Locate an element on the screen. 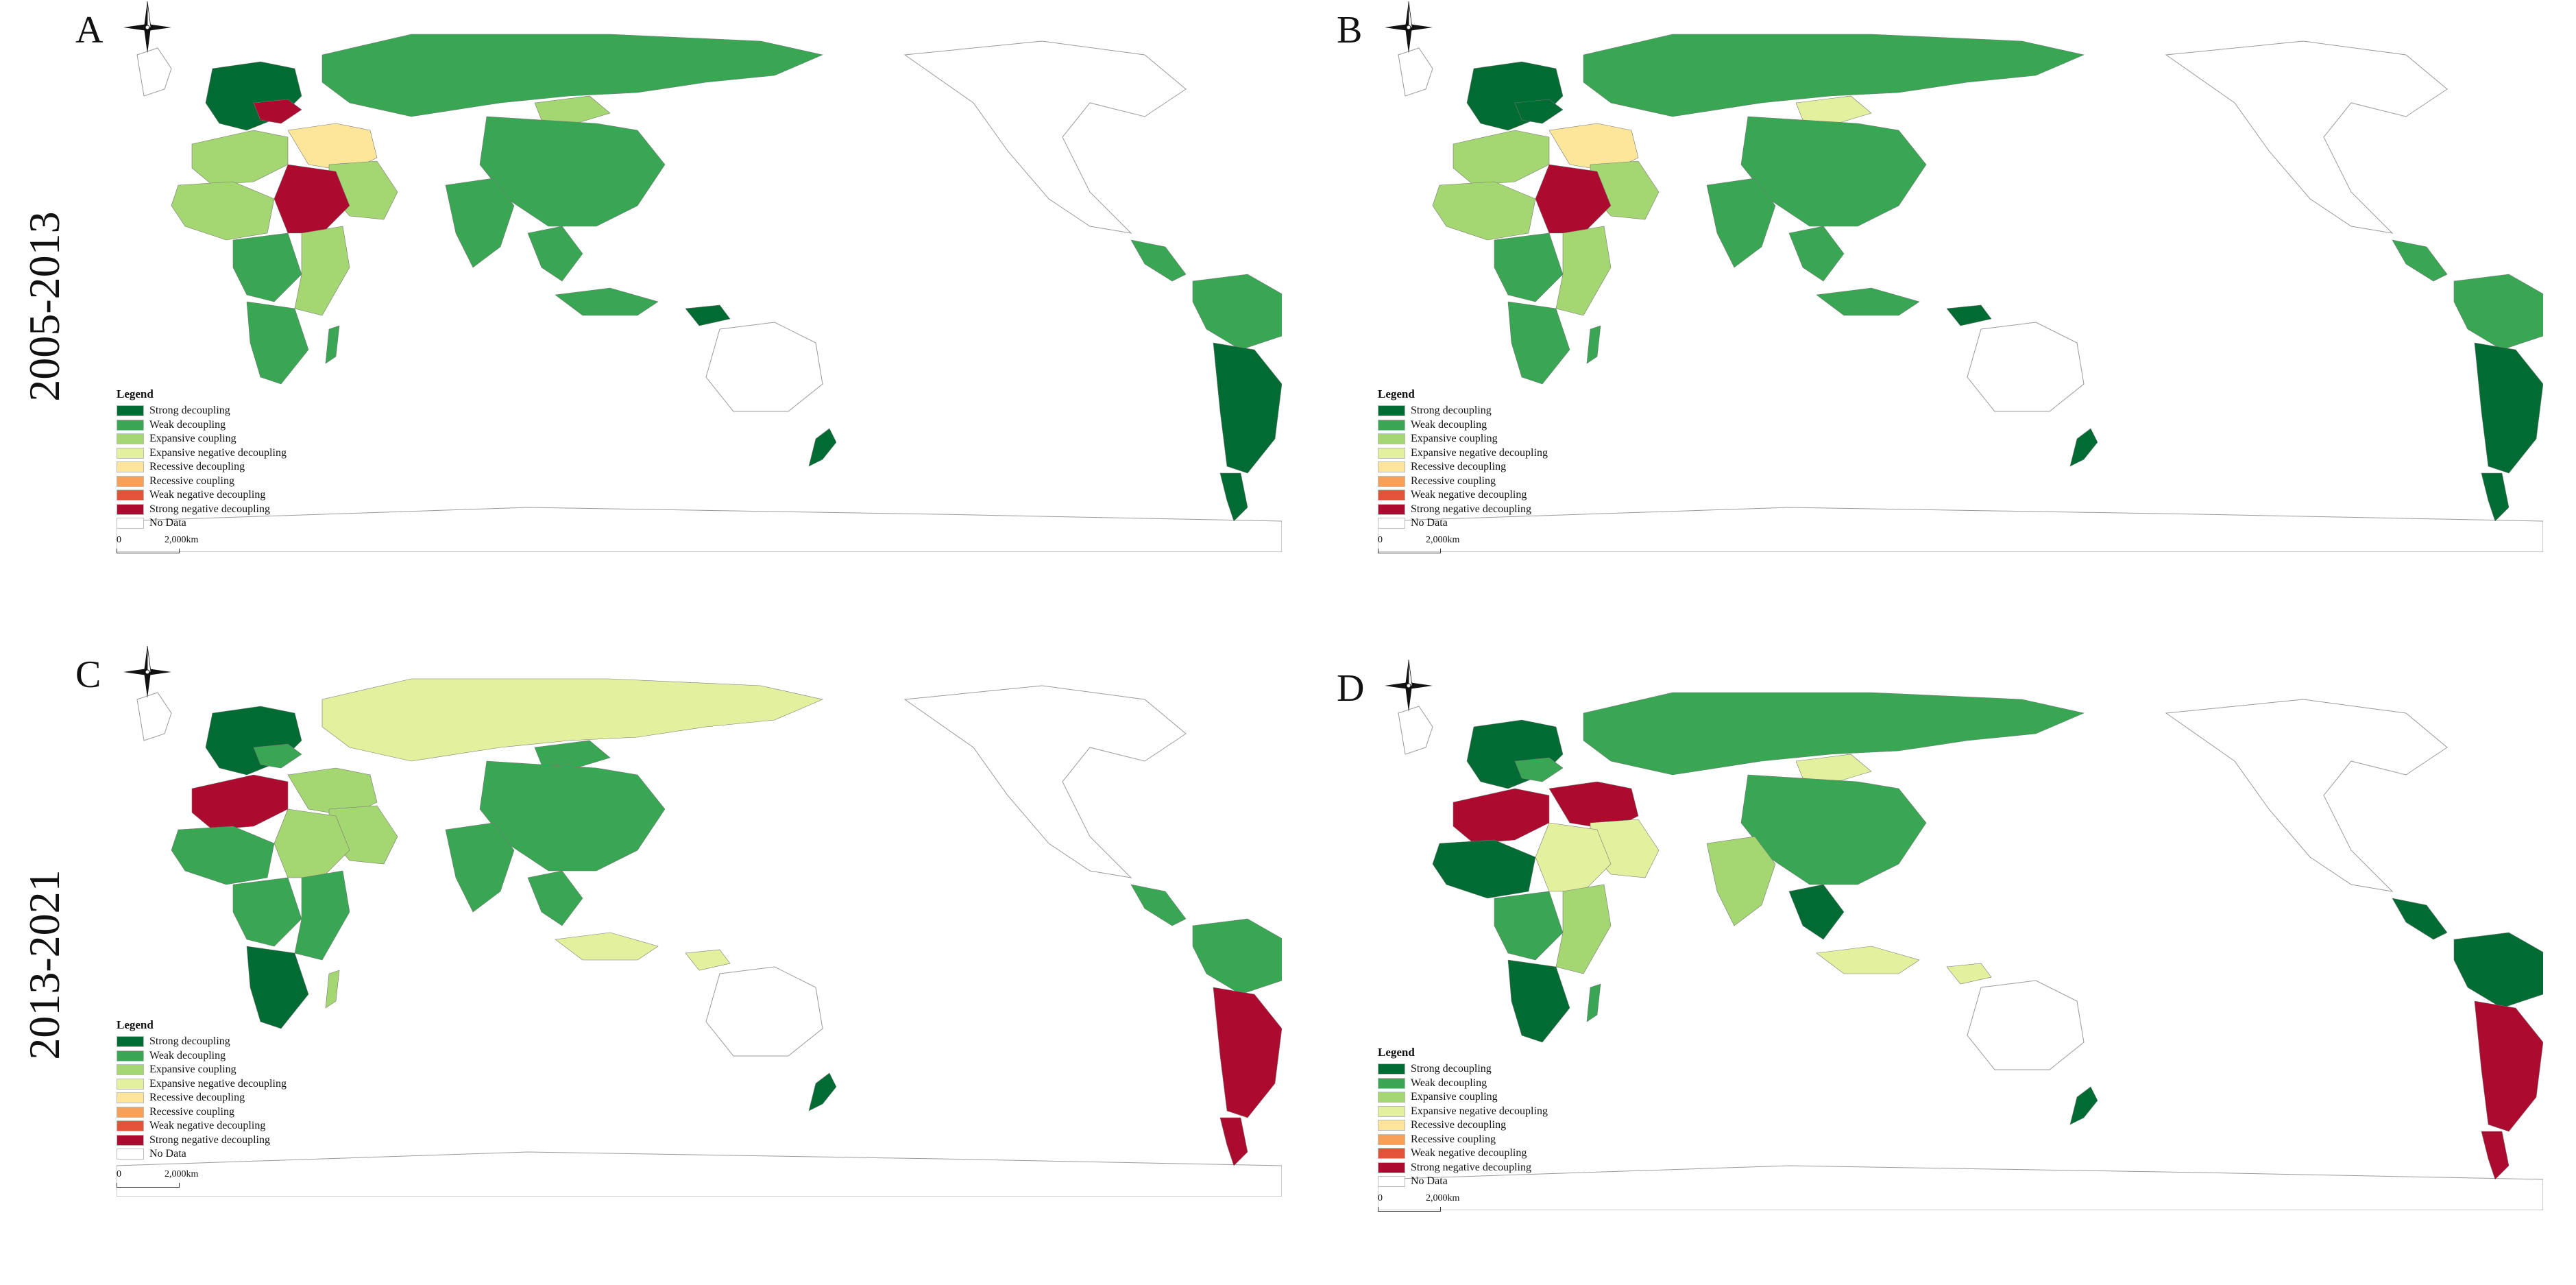  region-seAsia is located at coordinates (555, 254).